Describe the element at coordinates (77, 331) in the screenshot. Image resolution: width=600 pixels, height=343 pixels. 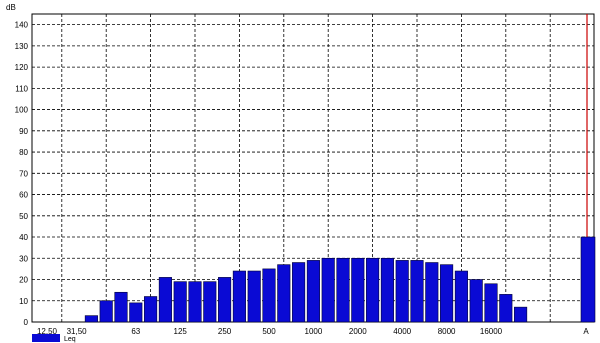
I see `x-tick-label: 31,50` at that location.